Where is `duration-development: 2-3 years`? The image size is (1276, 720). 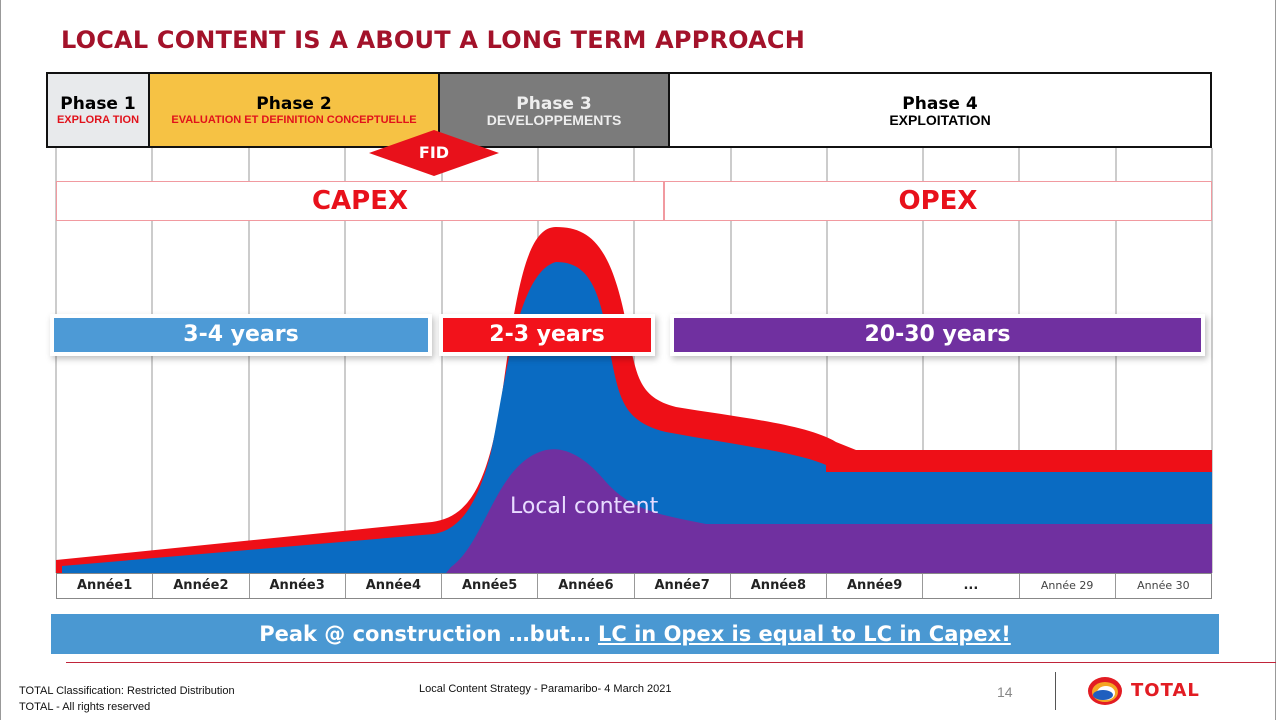 duration-development: 2-3 years is located at coordinates (547, 335).